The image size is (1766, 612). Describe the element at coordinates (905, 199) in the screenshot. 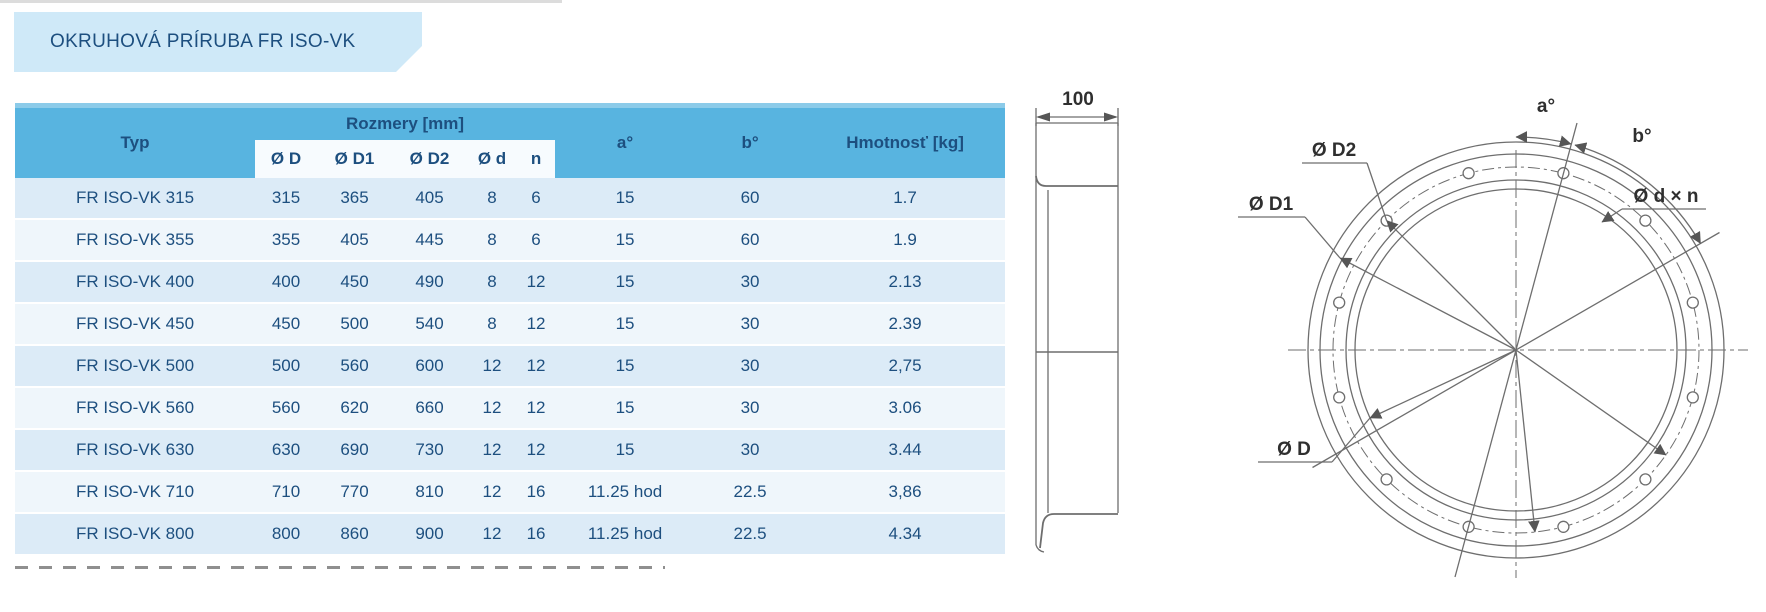

I see `row-value-cell: 1.7` at that location.